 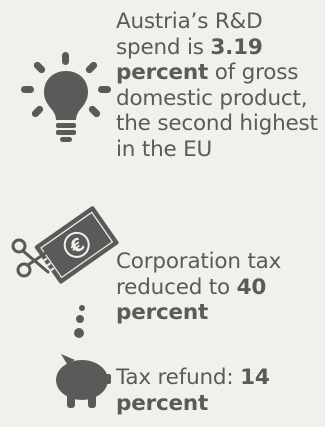 I want to click on fact-refund-text: Tax refund:, so click(x=178, y=377).